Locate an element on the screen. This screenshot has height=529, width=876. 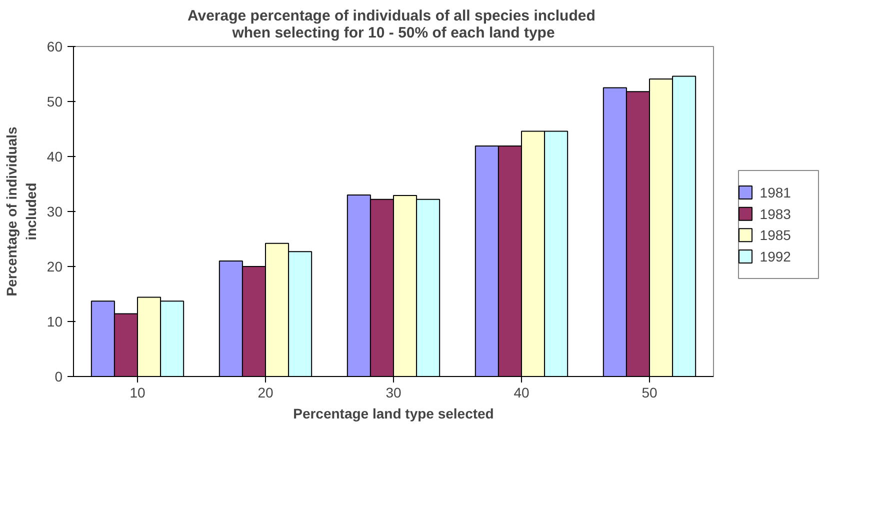
y-tick-label: 30 is located at coordinates (54, 212).